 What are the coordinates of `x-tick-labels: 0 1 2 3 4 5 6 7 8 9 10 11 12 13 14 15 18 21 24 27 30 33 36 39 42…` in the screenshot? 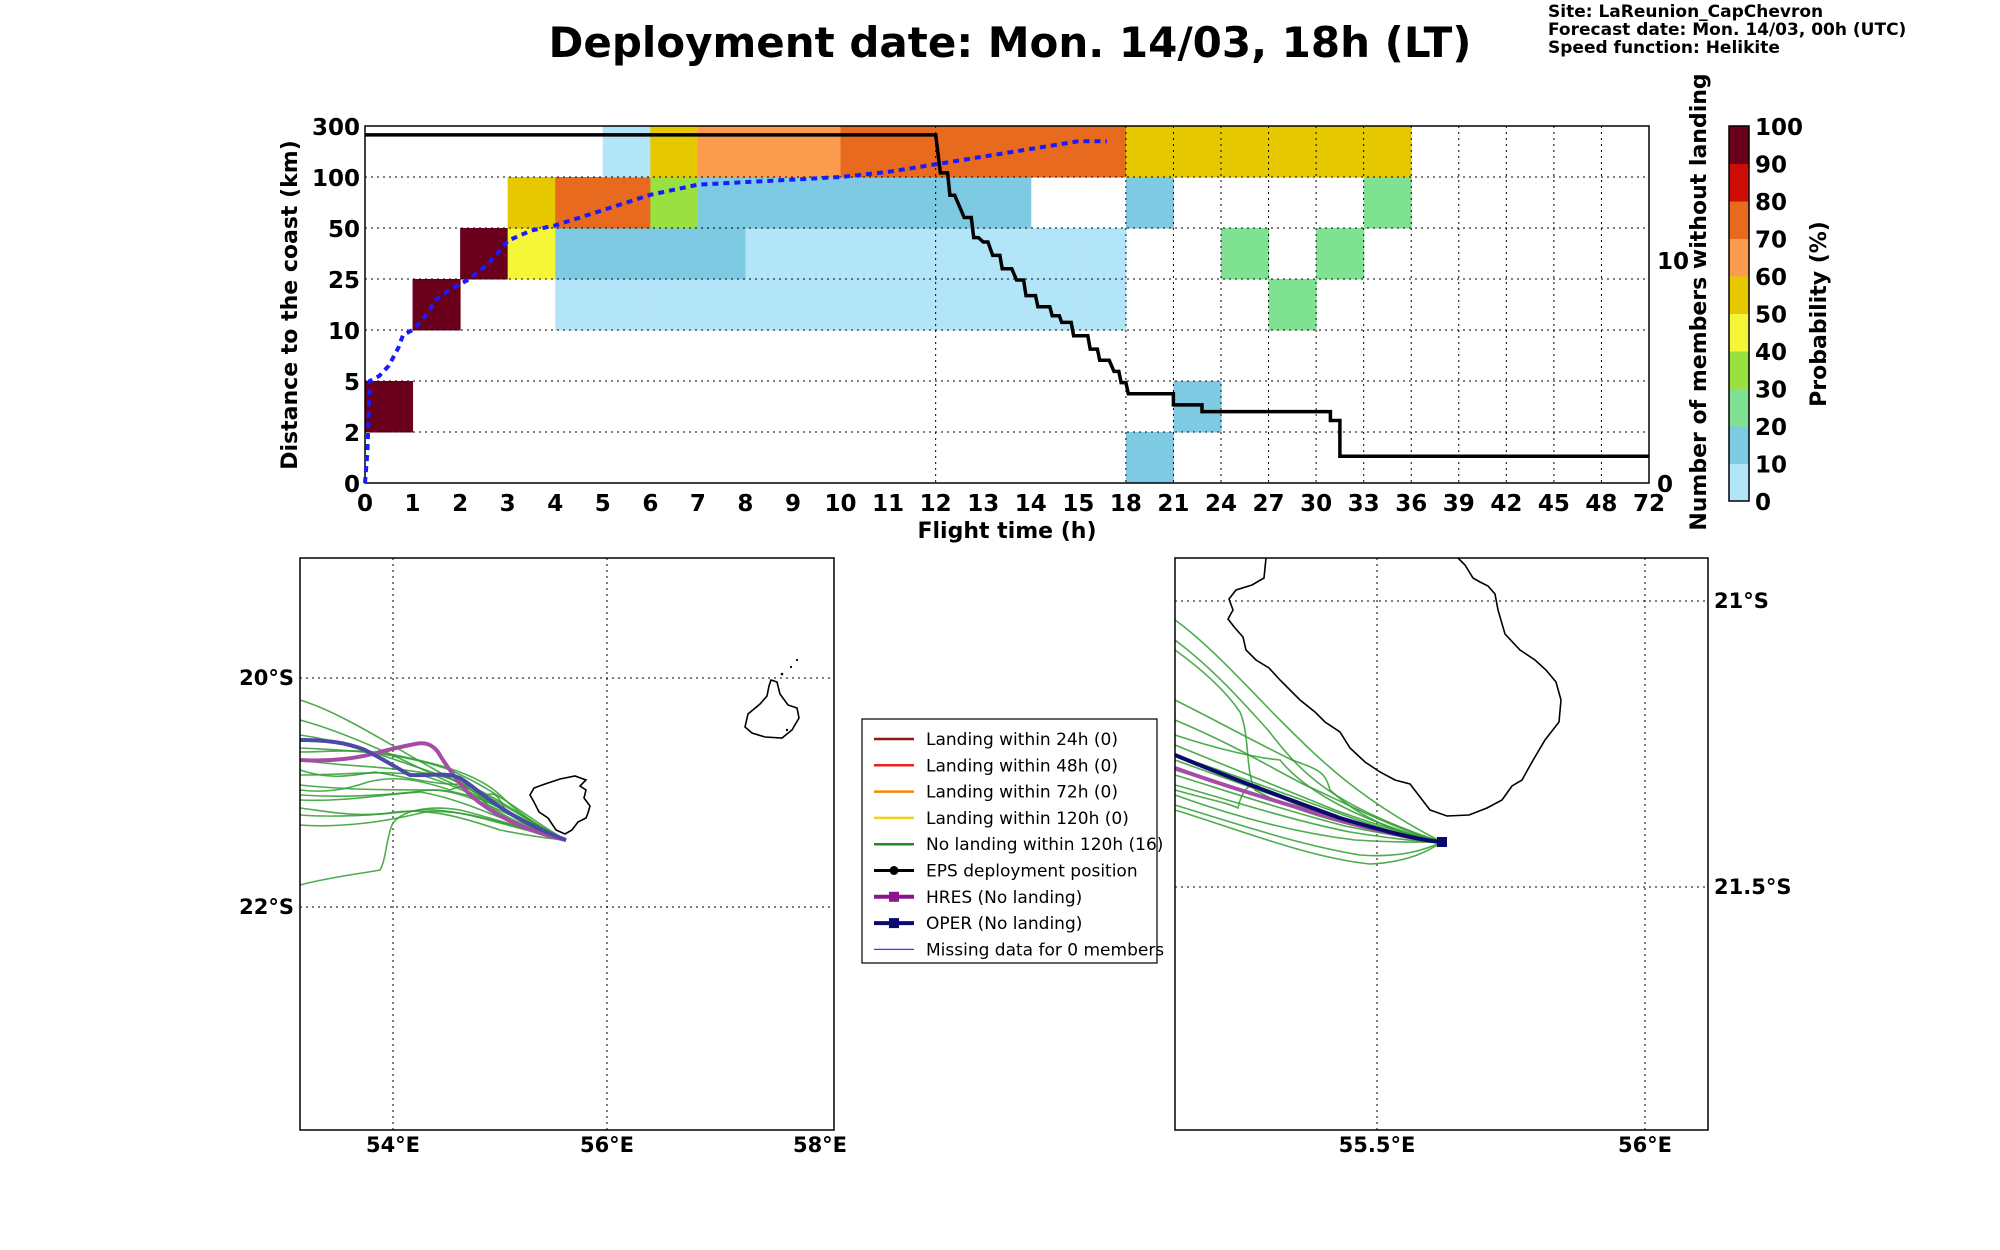 It's located at (1011, 504).